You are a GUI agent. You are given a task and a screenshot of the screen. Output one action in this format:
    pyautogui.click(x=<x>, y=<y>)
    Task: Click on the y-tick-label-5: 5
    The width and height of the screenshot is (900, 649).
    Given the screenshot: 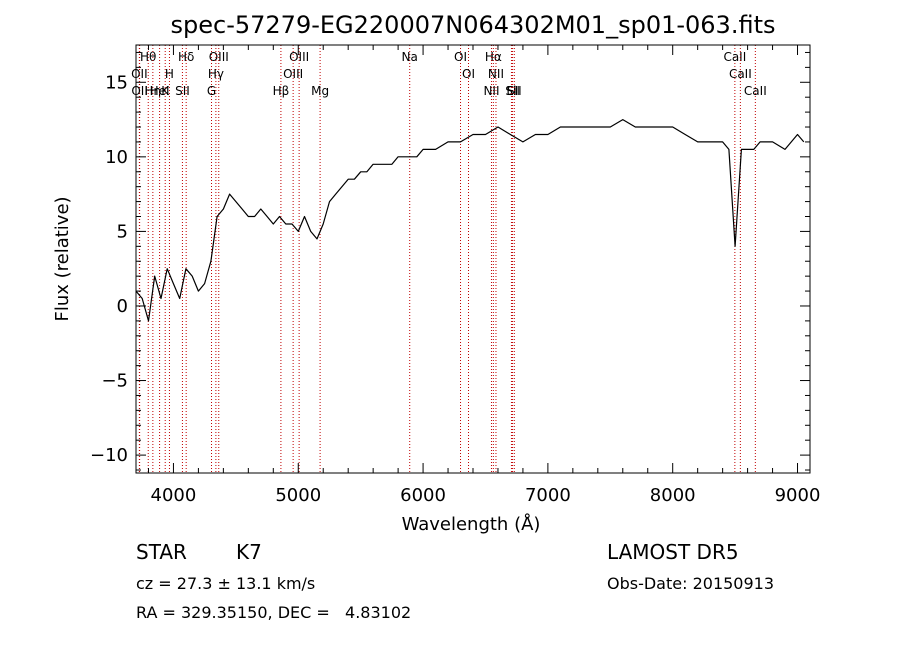 What is the action you would take?
    pyautogui.click(x=122, y=231)
    